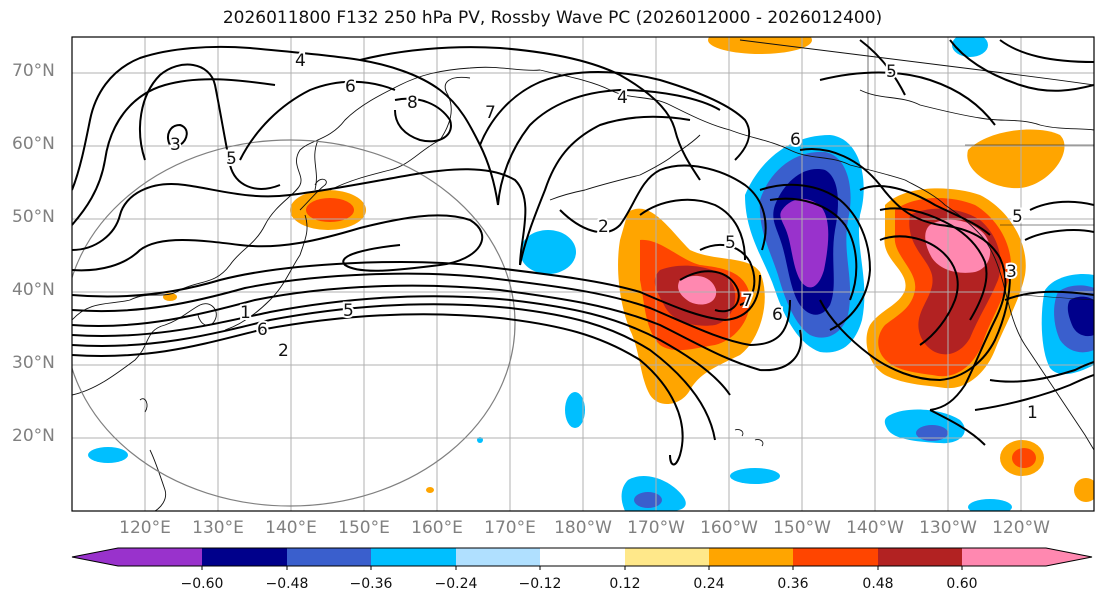 The height and width of the screenshot is (604, 1105). What do you see at coordinates (456, 584) in the screenshot?
I see `colorbar-tick-label: −0.24` at bounding box center [456, 584].